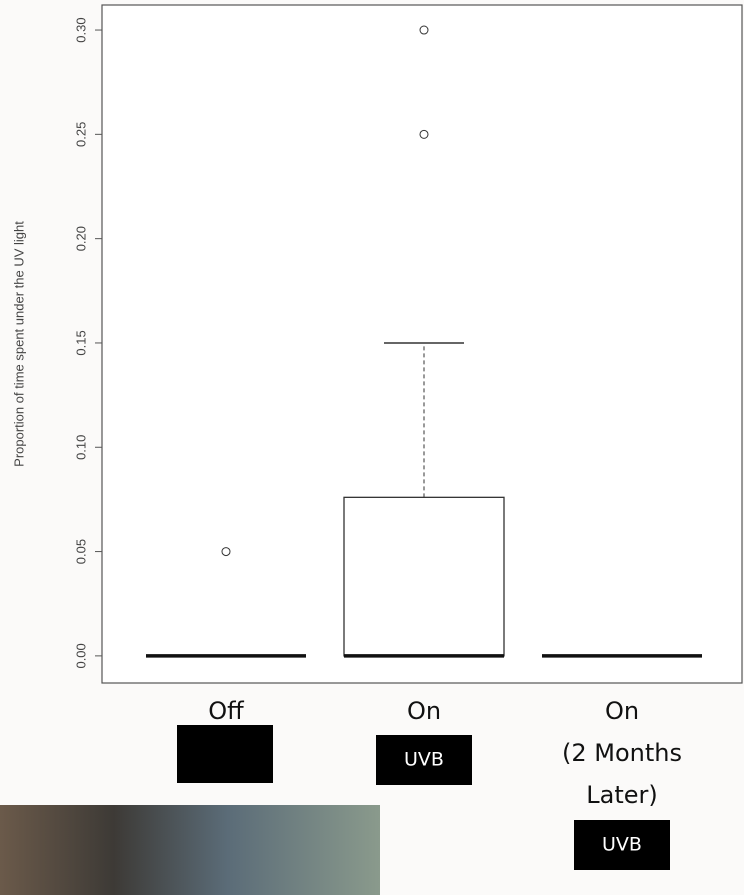 The height and width of the screenshot is (895, 744). I want to click on x-tick-label: Off, so click(226, 711).